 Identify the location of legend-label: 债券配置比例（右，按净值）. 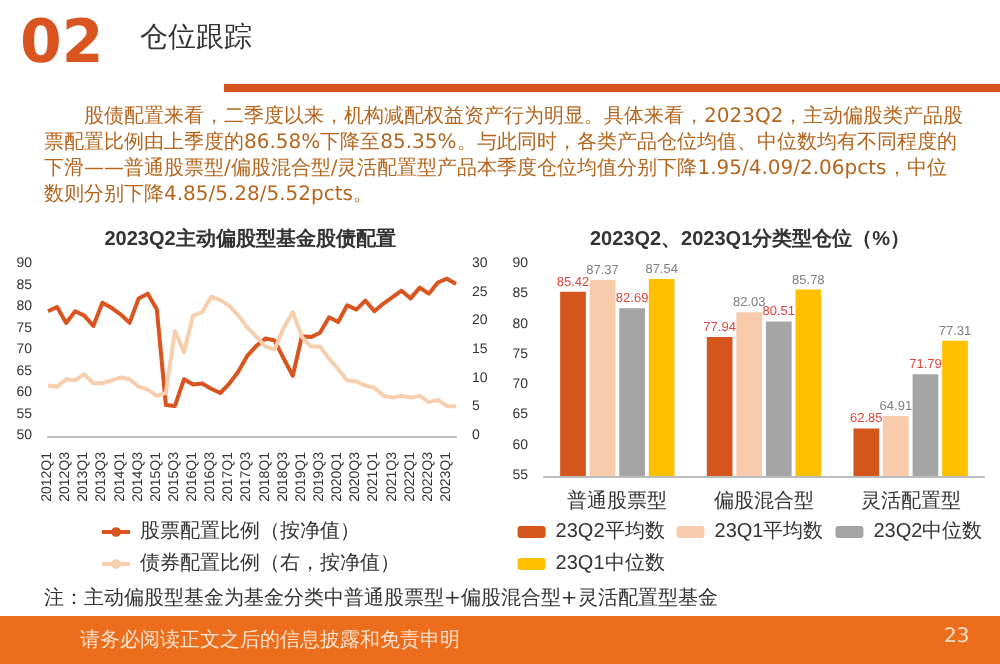
(270, 563).